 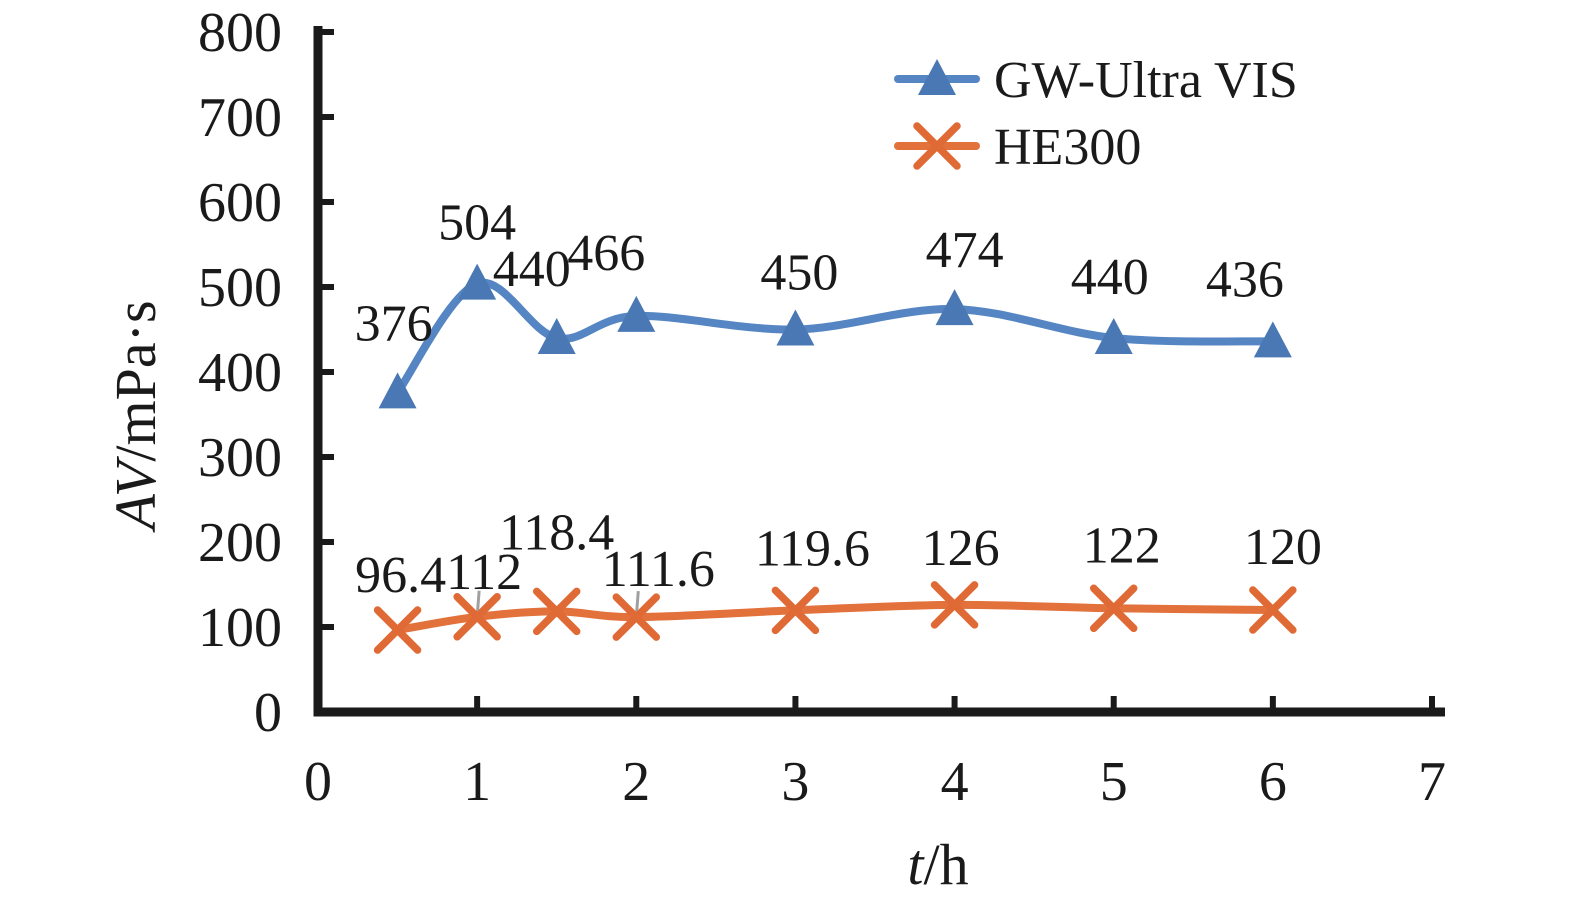 I want to click on data-label: 376, so click(x=394, y=323).